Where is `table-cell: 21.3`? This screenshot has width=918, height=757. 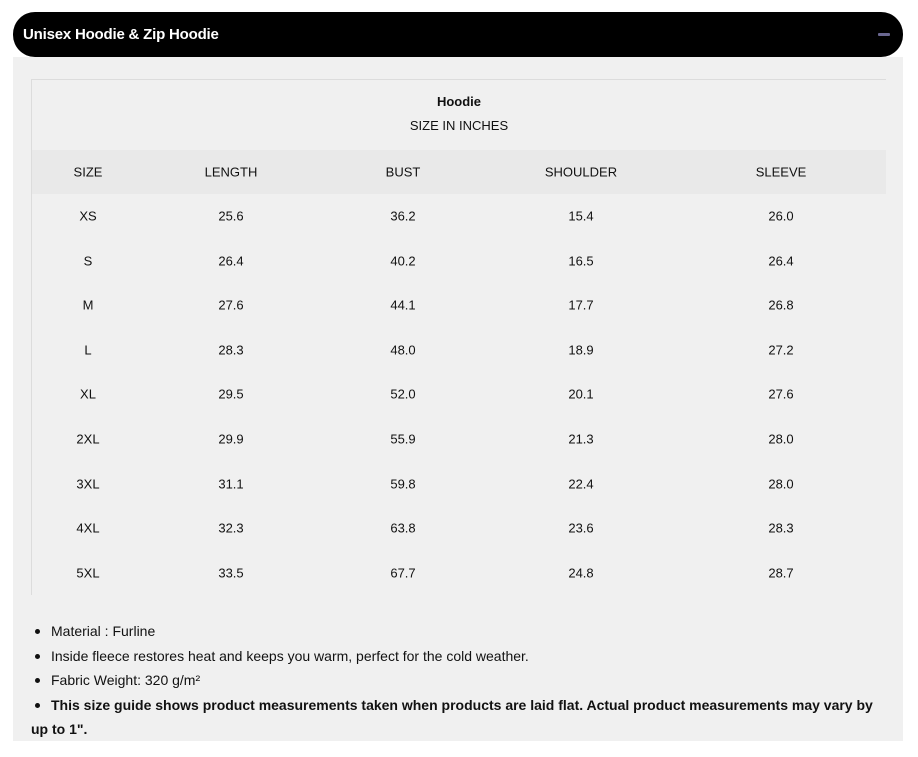
table-cell: 21.3 is located at coordinates (581, 439).